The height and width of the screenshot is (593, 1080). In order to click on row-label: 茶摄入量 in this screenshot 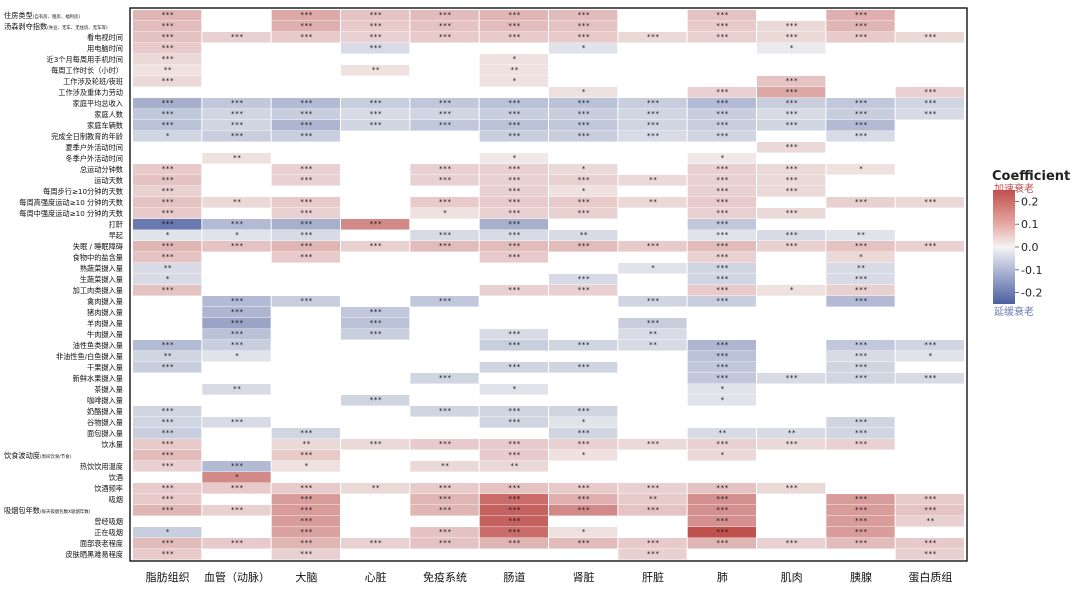, I will do `click(108, 389)`.